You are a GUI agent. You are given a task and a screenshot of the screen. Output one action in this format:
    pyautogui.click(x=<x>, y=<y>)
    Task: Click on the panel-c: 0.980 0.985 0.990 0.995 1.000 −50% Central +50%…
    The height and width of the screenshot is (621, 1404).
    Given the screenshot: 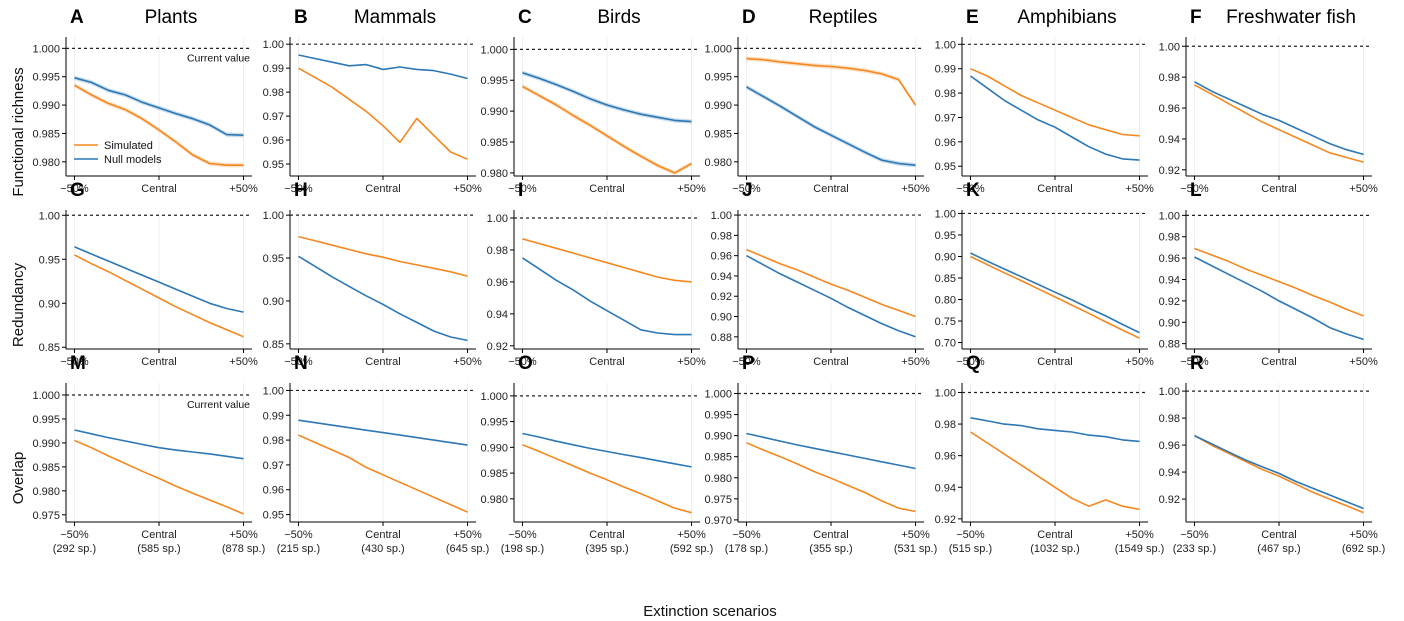 What is the action you would take?
    pyautogui.click(x=593, y=101)
    